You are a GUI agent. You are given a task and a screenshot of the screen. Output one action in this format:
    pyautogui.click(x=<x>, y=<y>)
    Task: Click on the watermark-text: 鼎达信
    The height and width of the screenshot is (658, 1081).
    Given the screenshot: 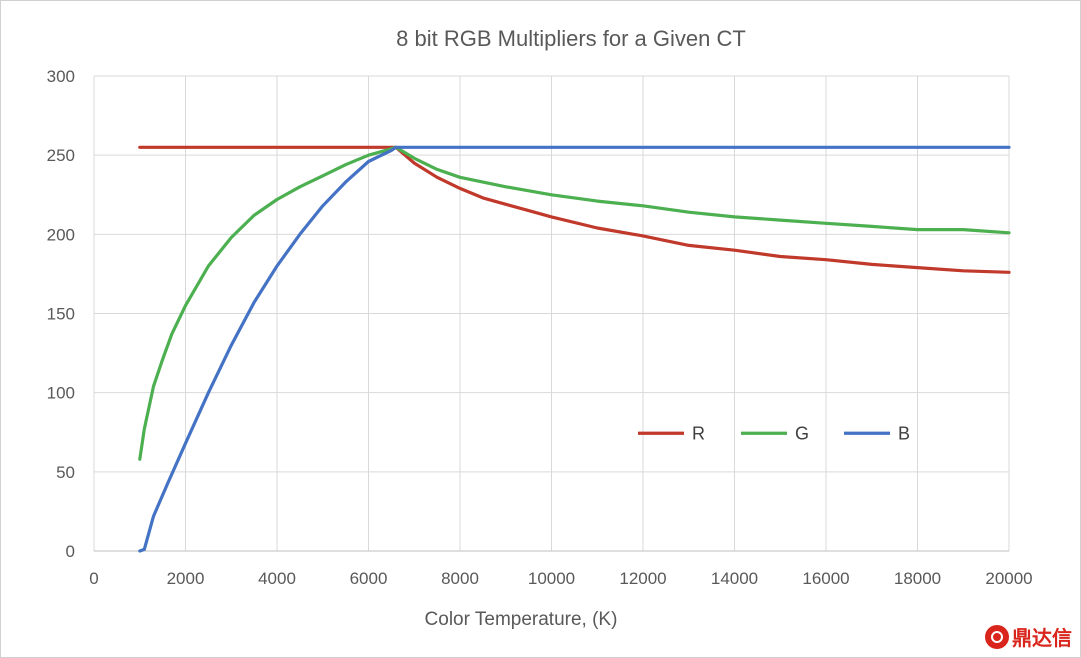 What is the action you would take?
    pyautogui.click(x=1042, y=638)
    